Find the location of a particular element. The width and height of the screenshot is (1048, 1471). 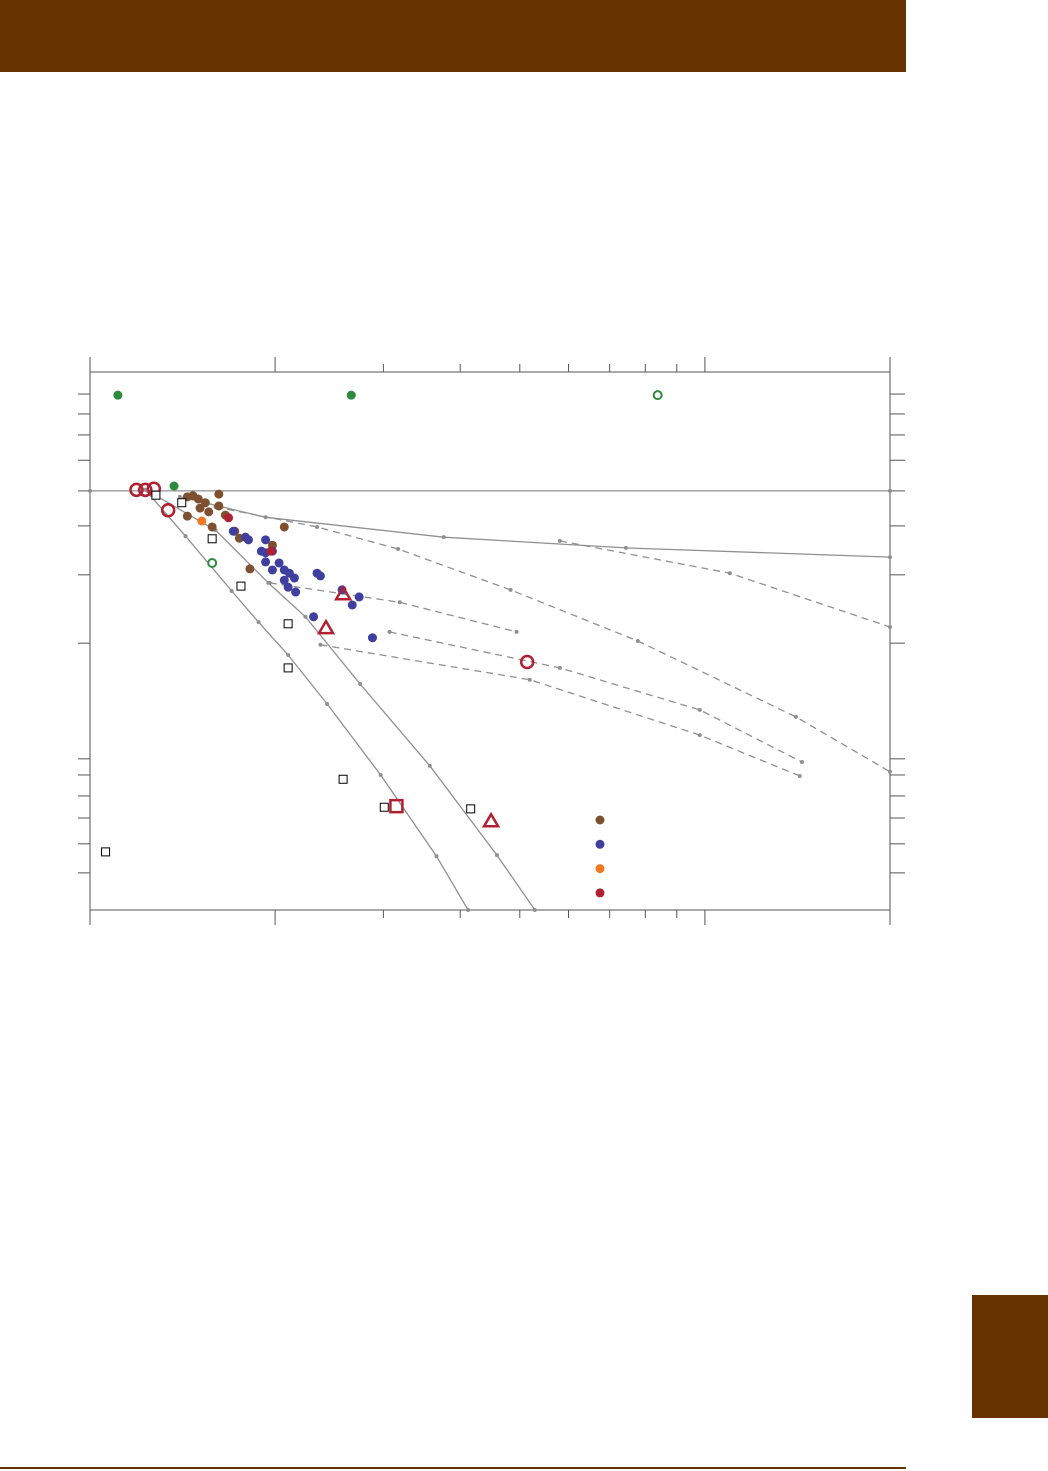

footer-rule is located at coordinates (453, 1468).